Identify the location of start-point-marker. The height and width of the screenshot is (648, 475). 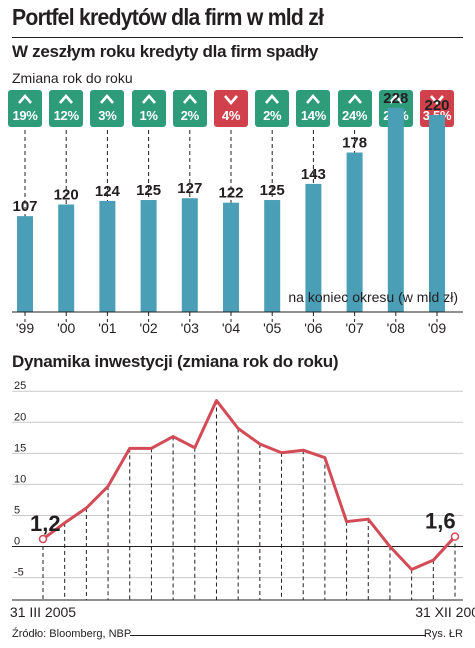
(43, 539).